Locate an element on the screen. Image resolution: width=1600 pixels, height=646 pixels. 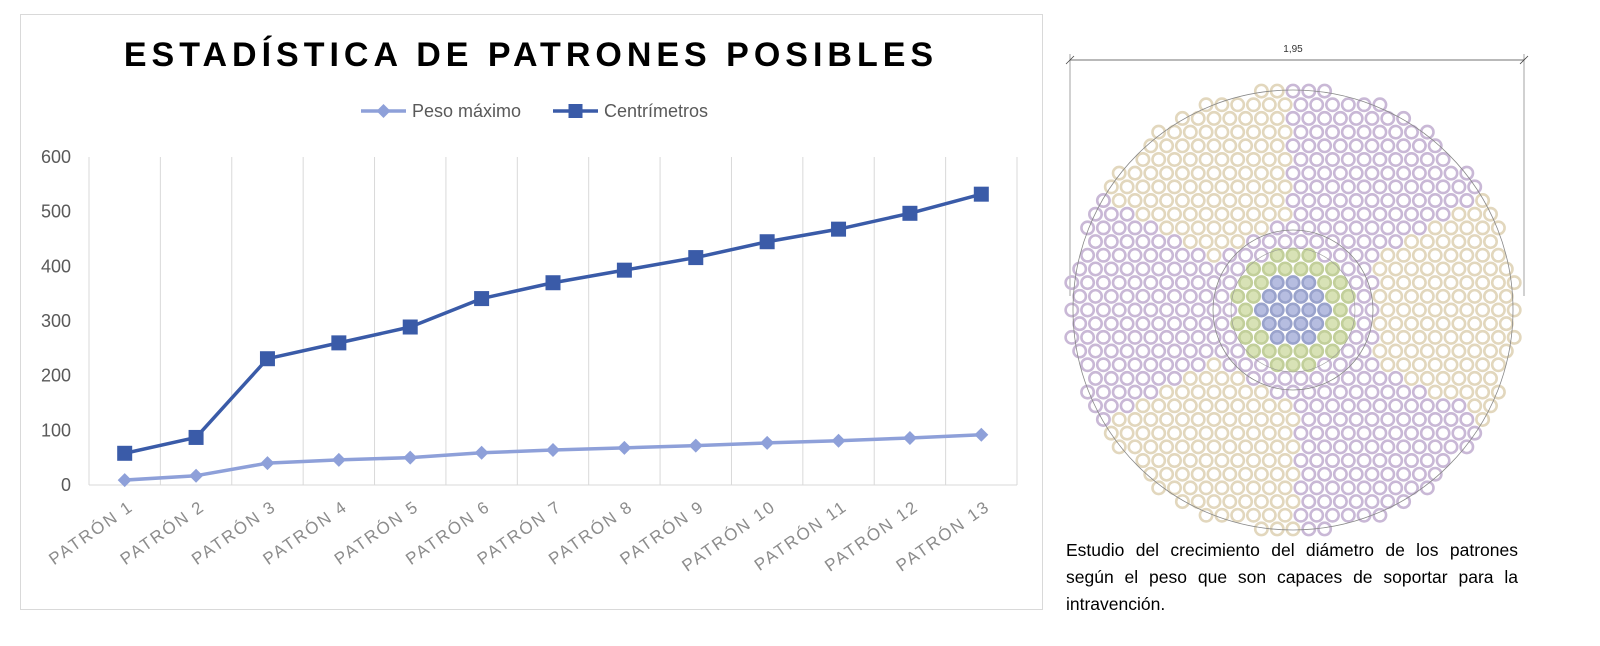
inner-circle is located at coordinates (1293, 310).